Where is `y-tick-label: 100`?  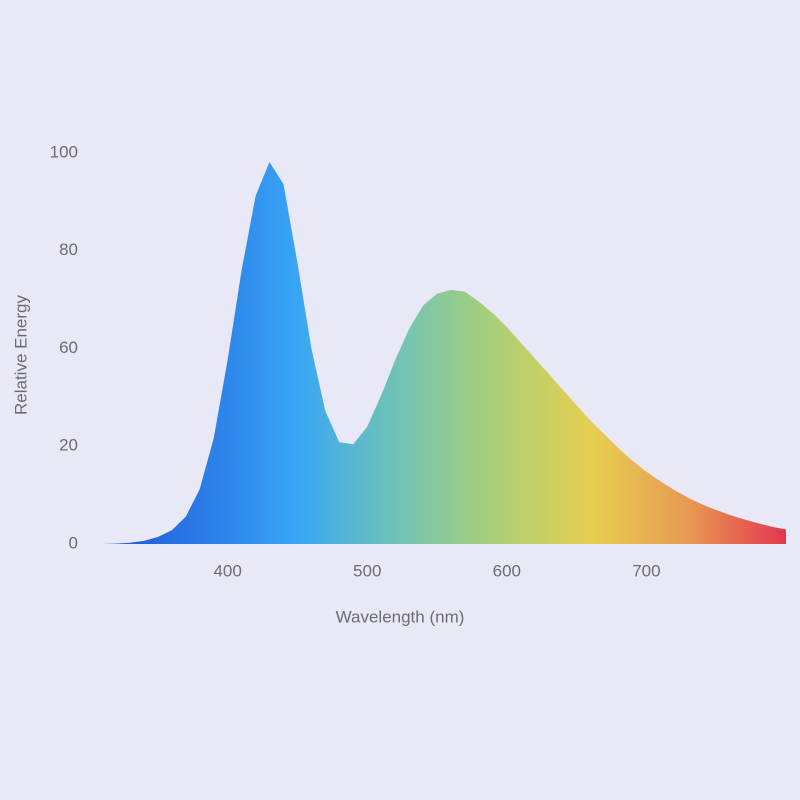
y-tick-label: 100 is located at coordinates (64, 151).